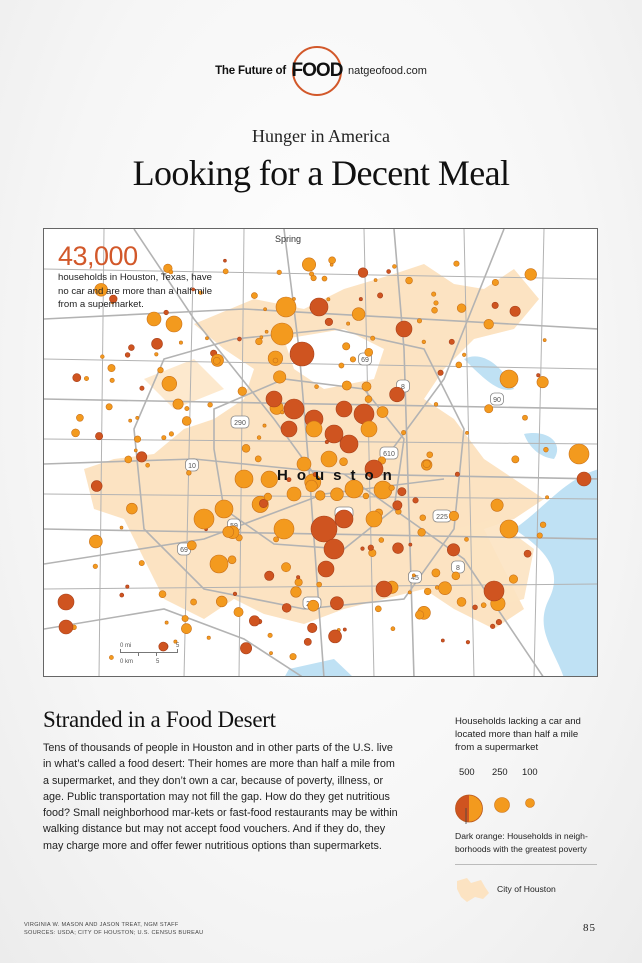  I want to click on svg-text: 45, so click(415, 578).